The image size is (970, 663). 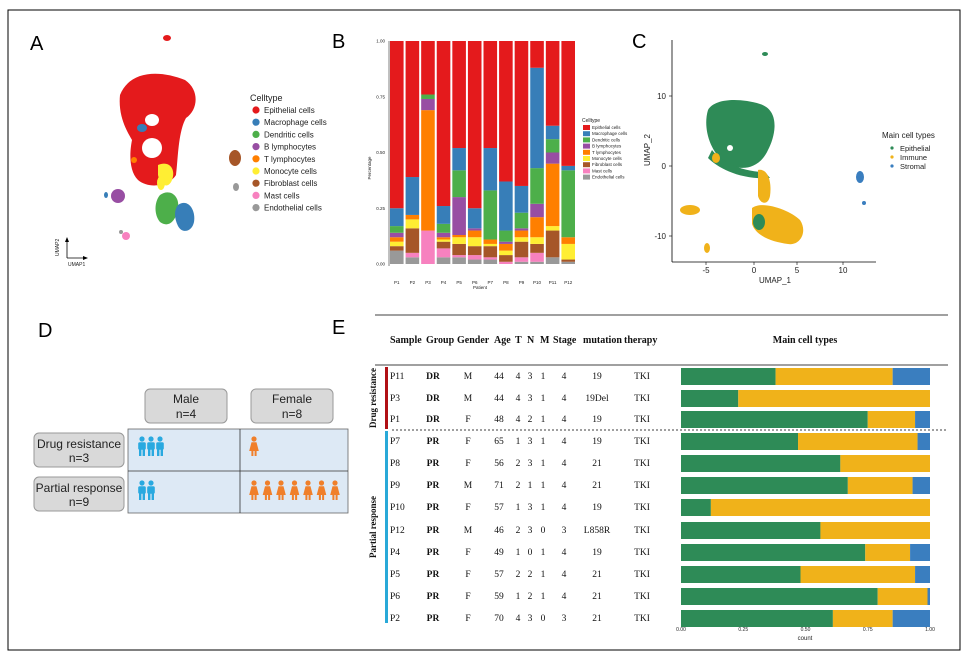 I want to click on cell-age: 46, so click(x=499, y=531).